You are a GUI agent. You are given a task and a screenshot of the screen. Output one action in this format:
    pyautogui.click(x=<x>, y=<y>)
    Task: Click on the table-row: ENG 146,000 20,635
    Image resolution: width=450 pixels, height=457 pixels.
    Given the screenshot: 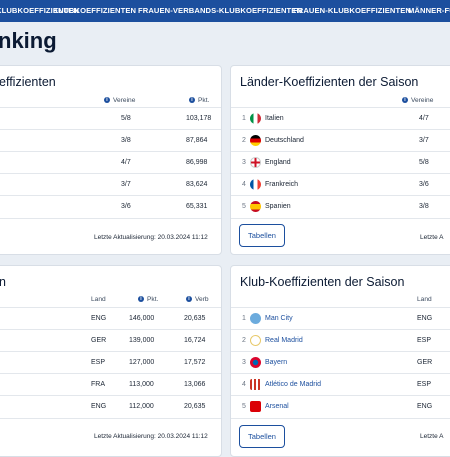 What is the action you would take?
    pyautogui.click(x=110, y=318)
    